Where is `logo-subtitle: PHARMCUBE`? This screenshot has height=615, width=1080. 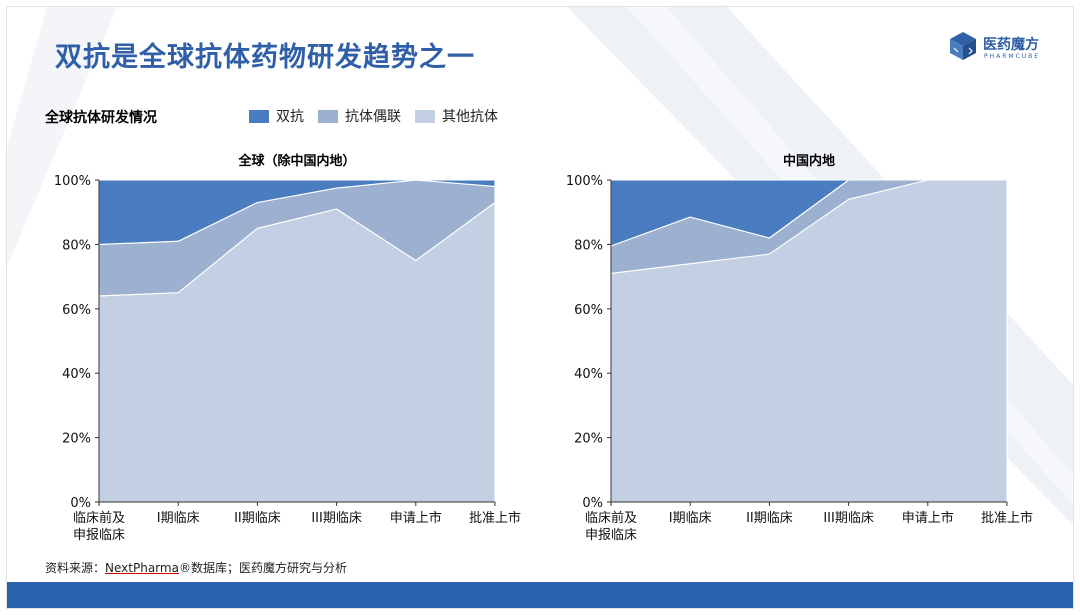 logo-subtitle: PHARMCUBE is located at coordinates (1012, 56).